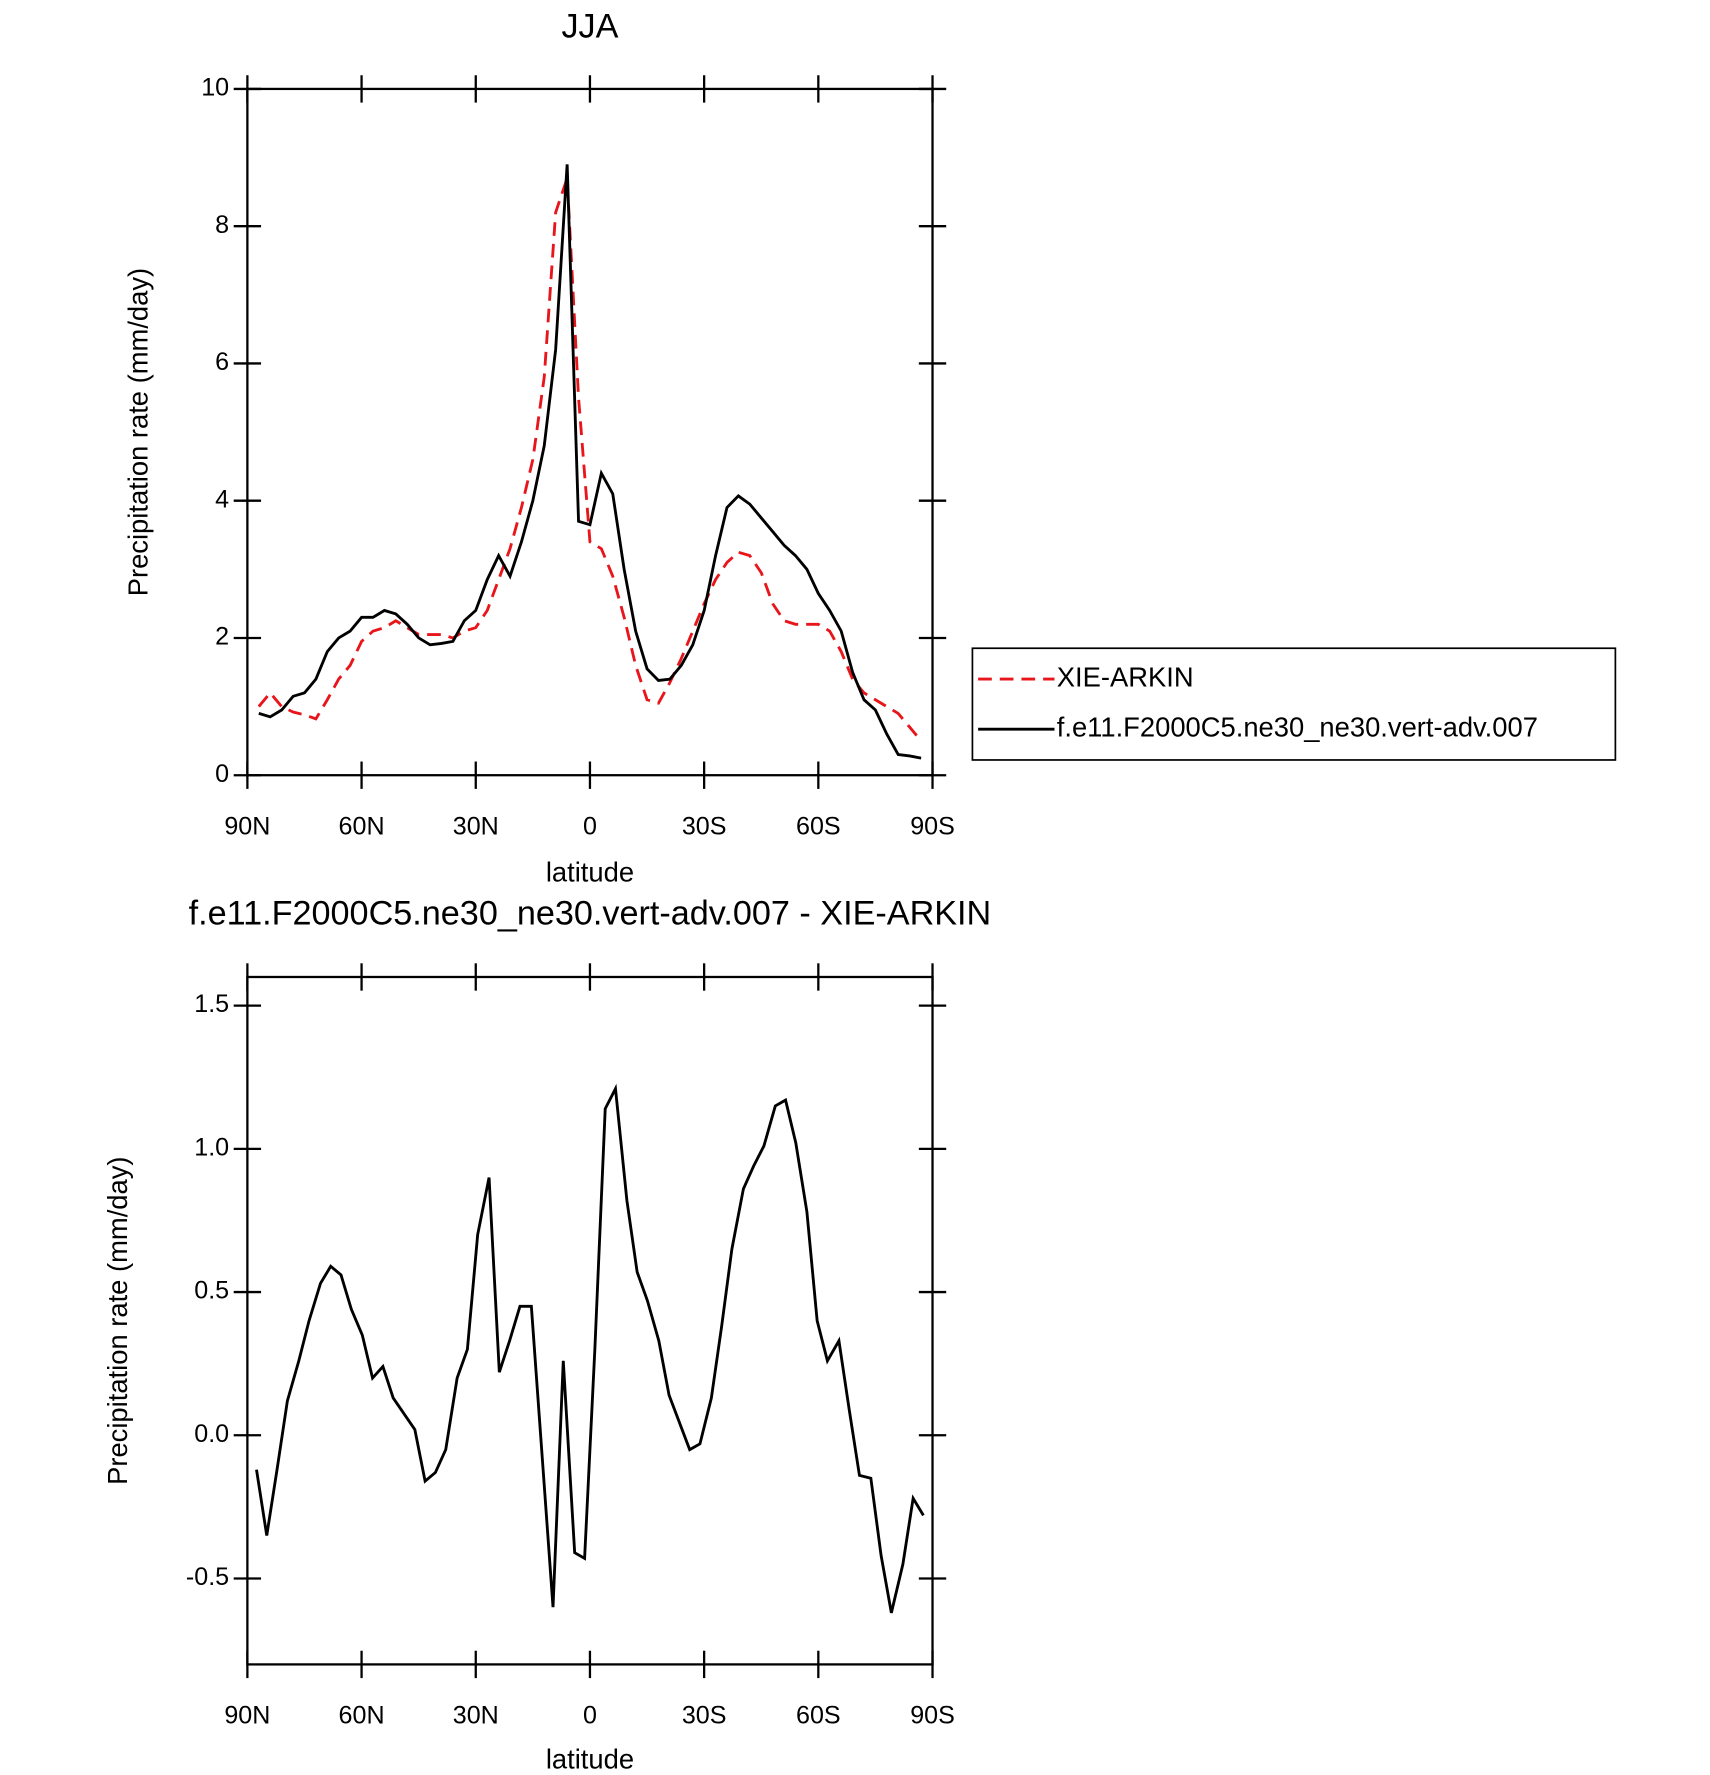 The image size is (1710, 1775). I want to click on y-tick-label: 10, so click(215, 88).